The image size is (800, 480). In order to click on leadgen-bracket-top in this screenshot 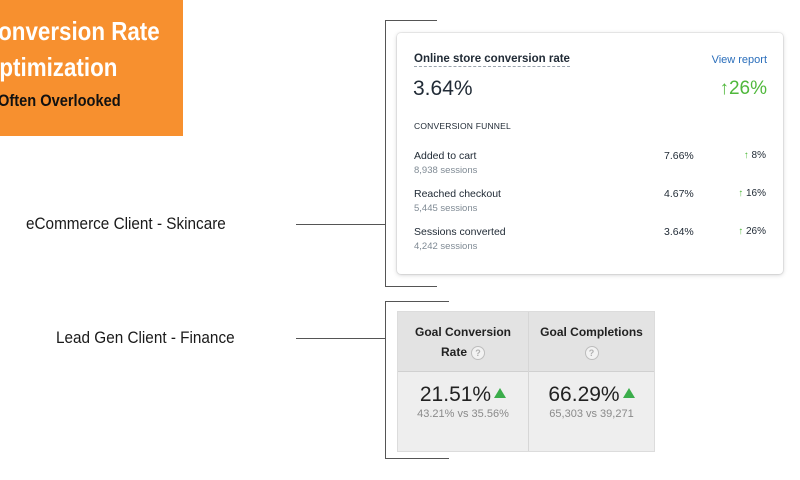, I will do `click(417, 301)`.